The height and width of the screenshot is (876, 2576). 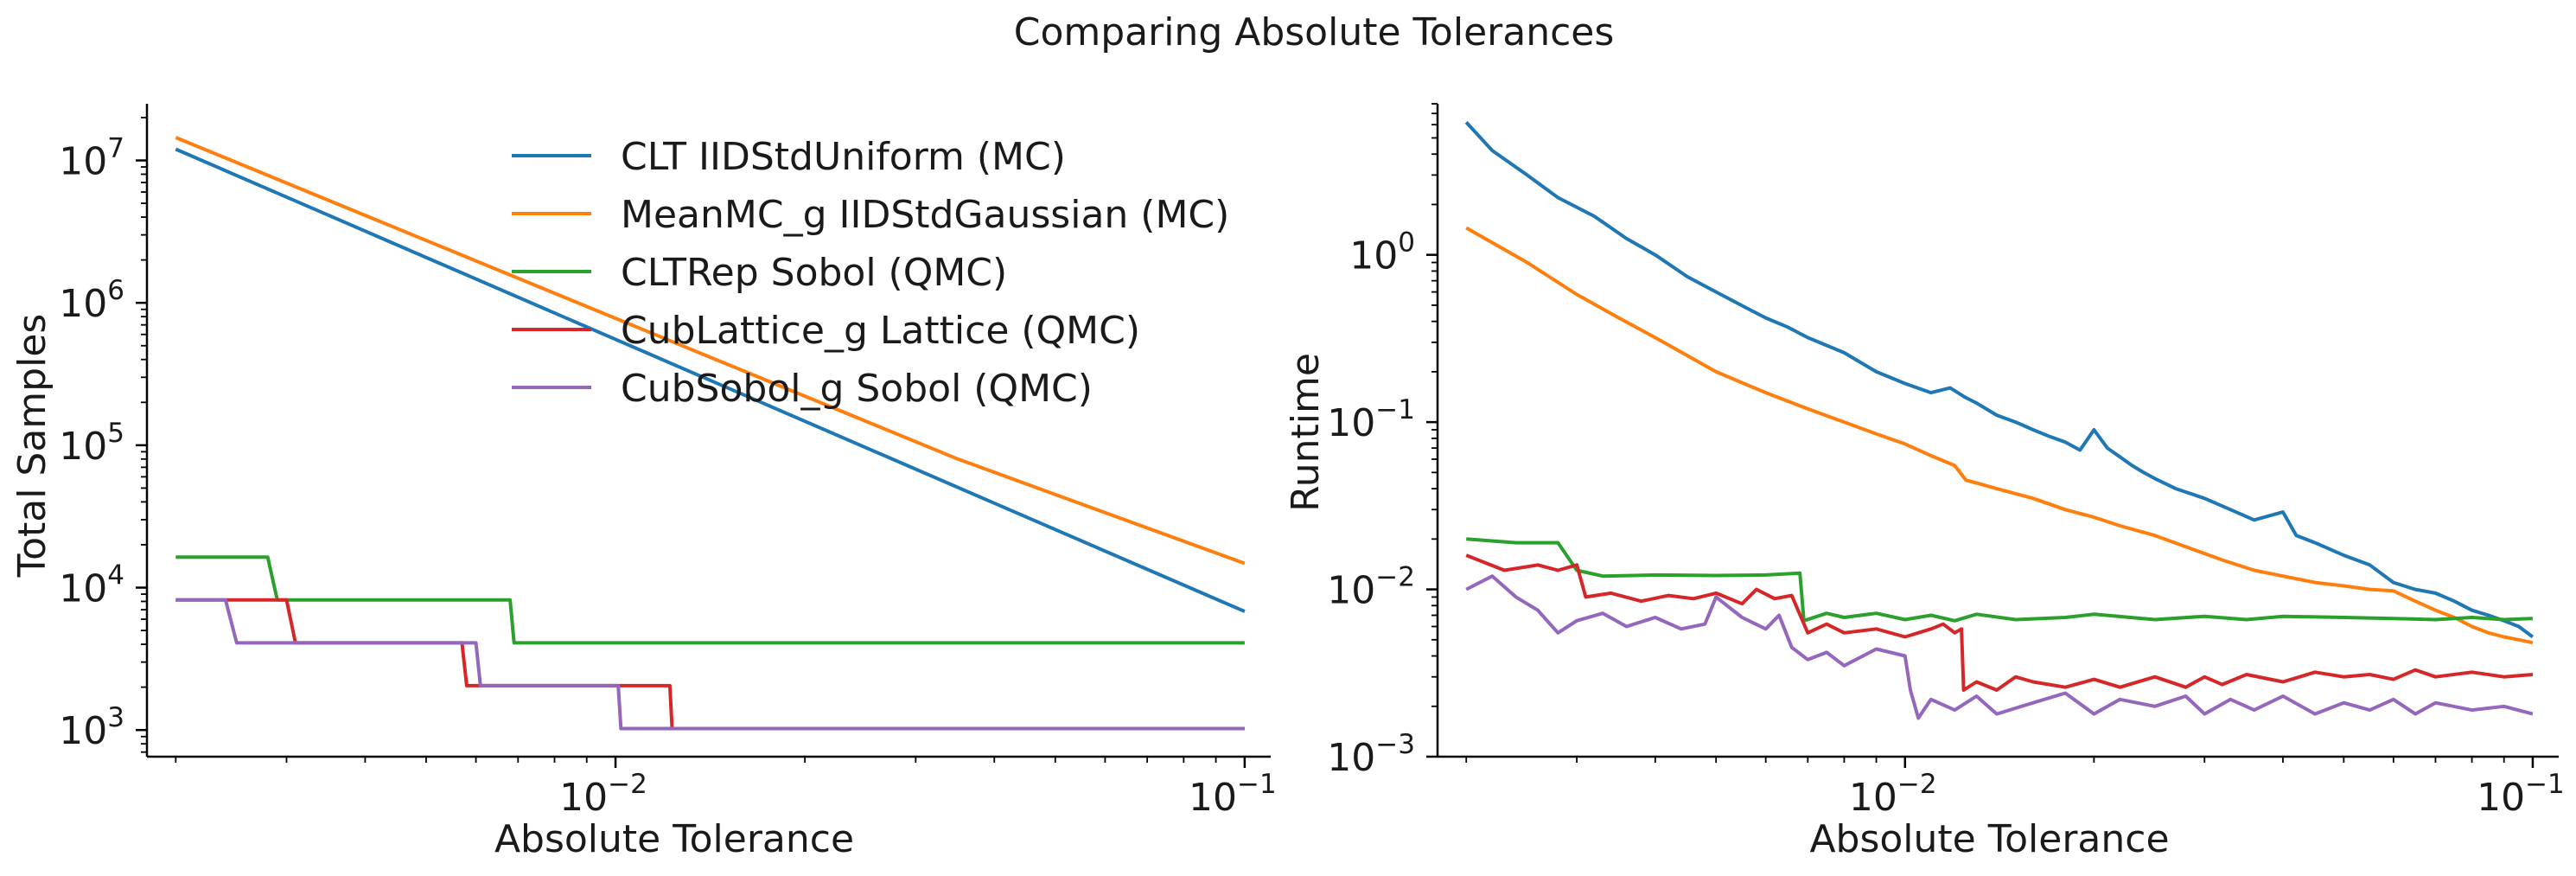 What do you see at coordinates (925, 215) in the screenshot?
I see `legend-label: MeanMC_g IIDStdGaussian (MC)` at bounding box center [925, 215].